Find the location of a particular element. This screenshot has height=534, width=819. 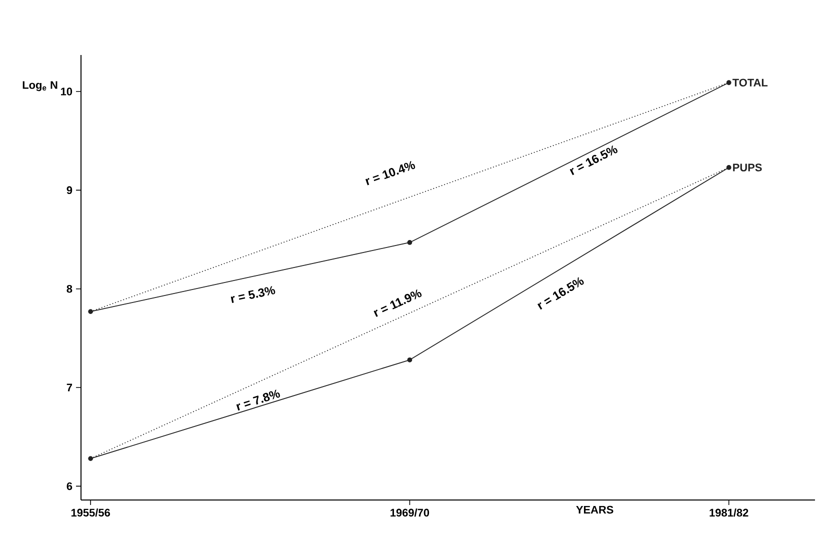

y-tick-label: 6 is located at coordinates (69, 486).